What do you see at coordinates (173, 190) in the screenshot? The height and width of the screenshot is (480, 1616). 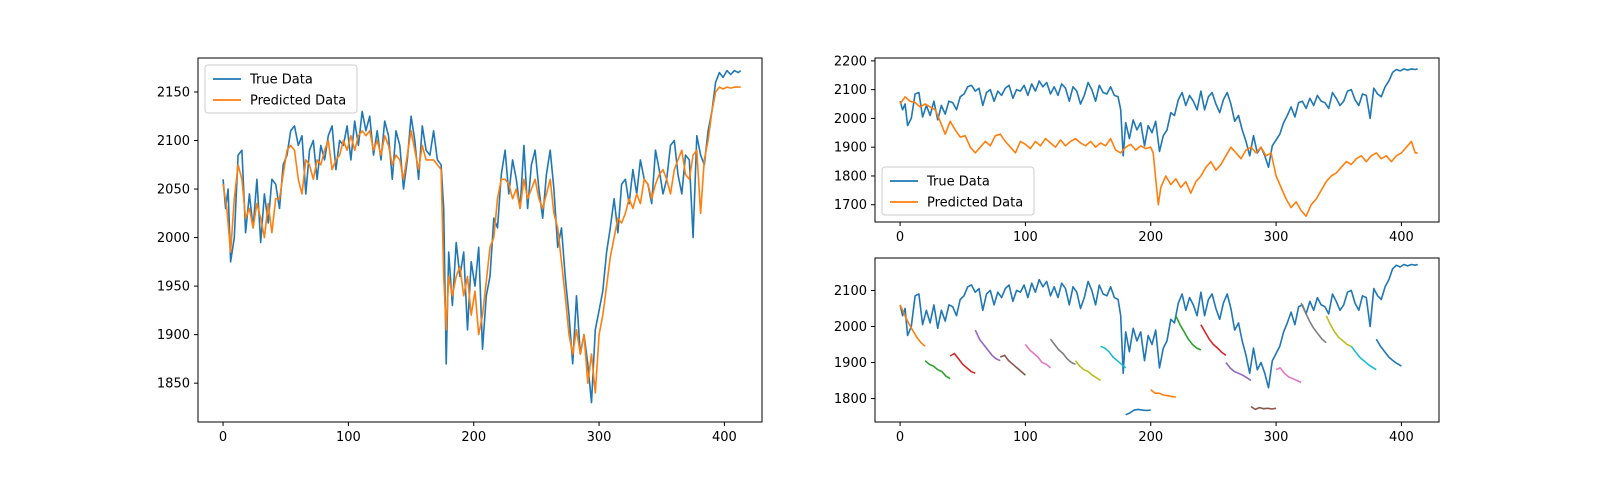 I see `y-tick-label: 2050` at bounding box center [173, 190].